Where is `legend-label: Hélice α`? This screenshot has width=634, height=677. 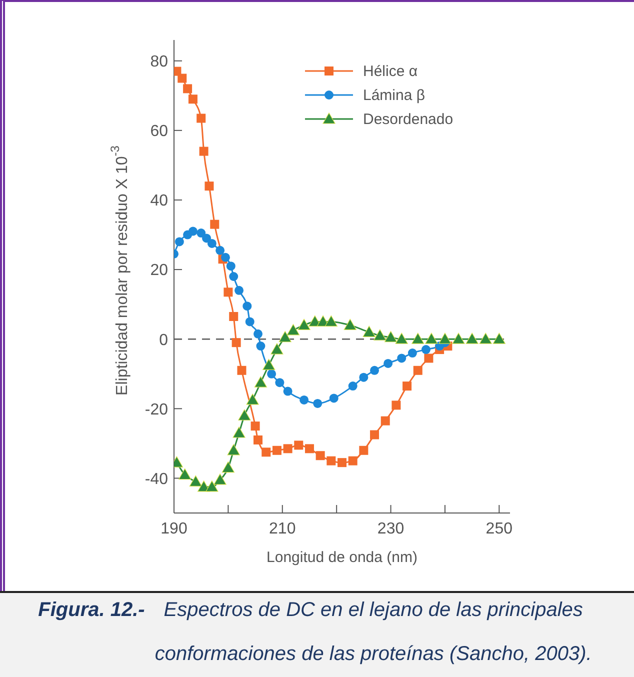
legend-label: Hélice α is located at coordinates (390, 71).